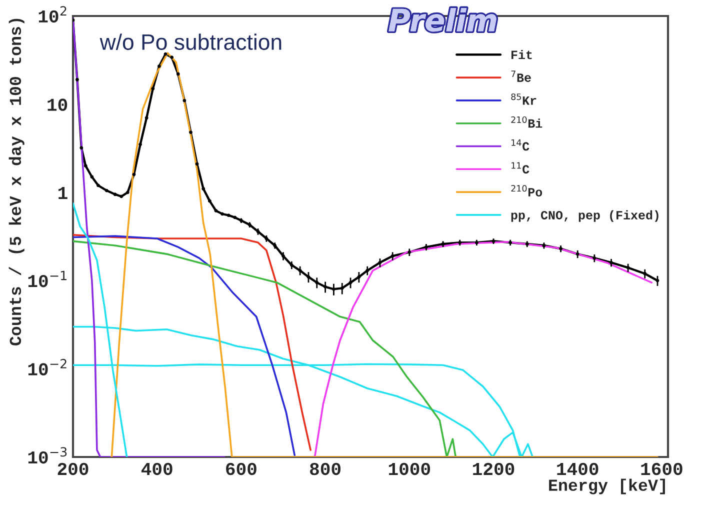  I want to click on x-tick-label: 1600, so click(661, 469).